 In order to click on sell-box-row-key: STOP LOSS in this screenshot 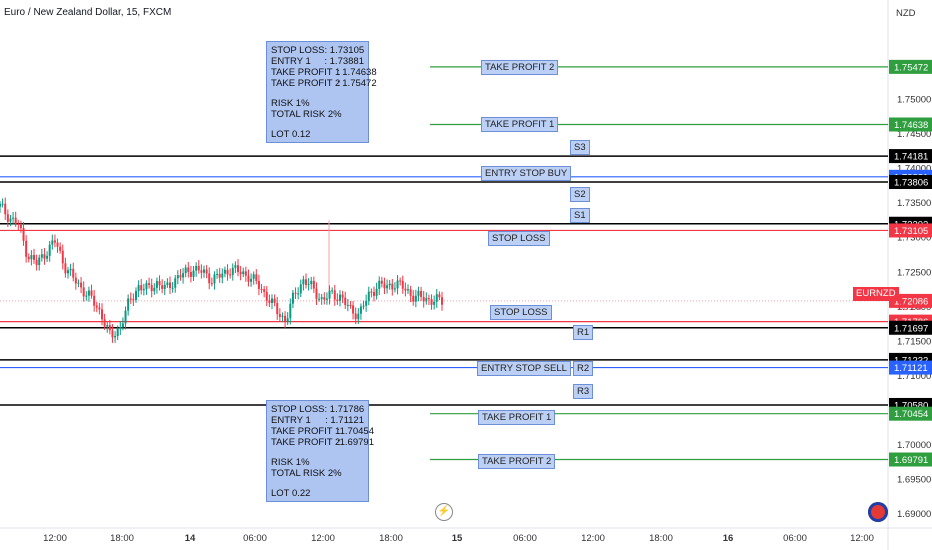, I will do `click(298, 409)`.